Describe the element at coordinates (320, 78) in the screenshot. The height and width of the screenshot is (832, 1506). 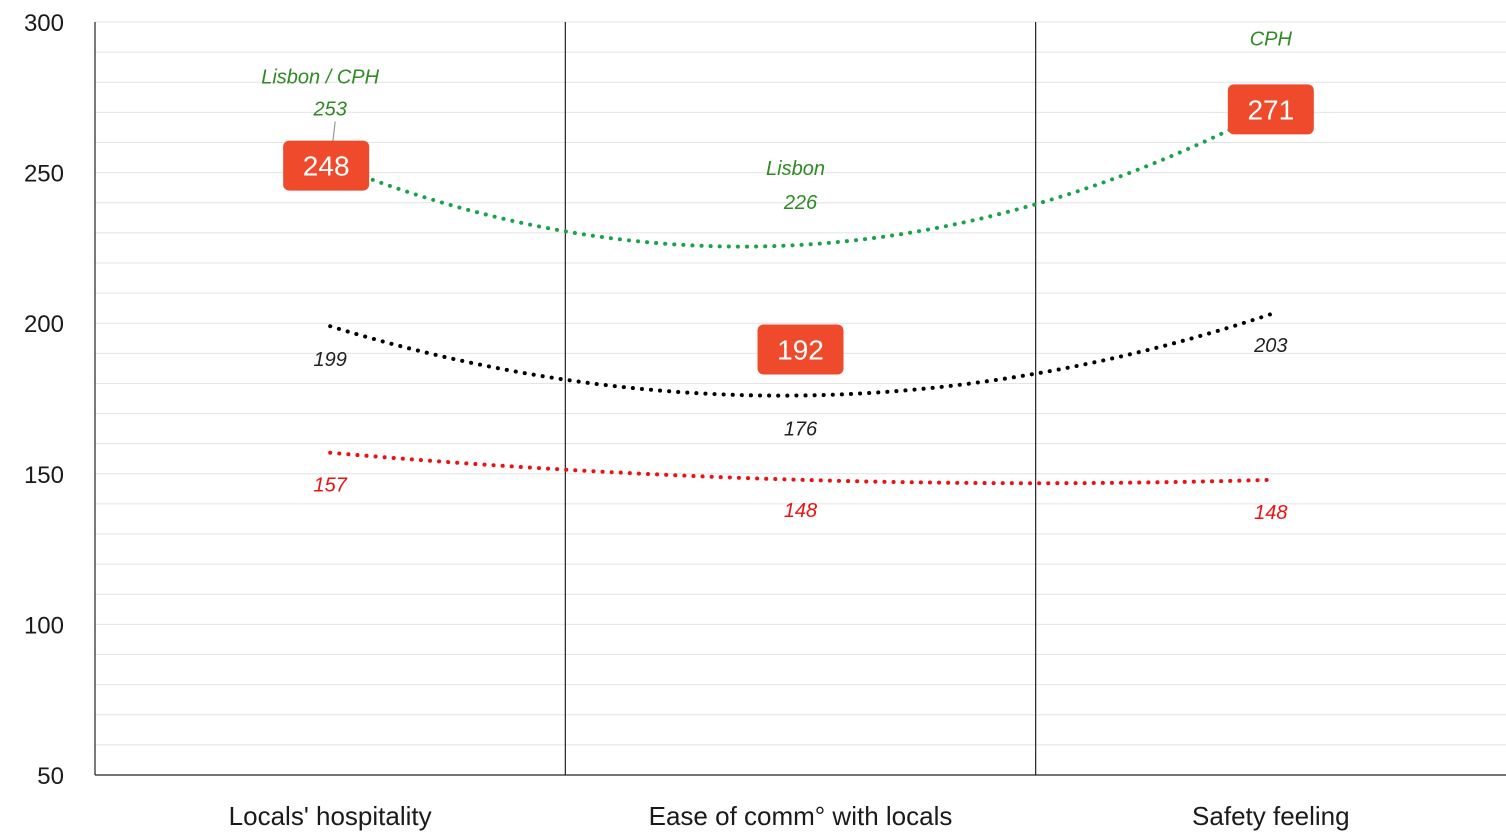
I see `series-annotation: Lisbon / CPH` at that location.